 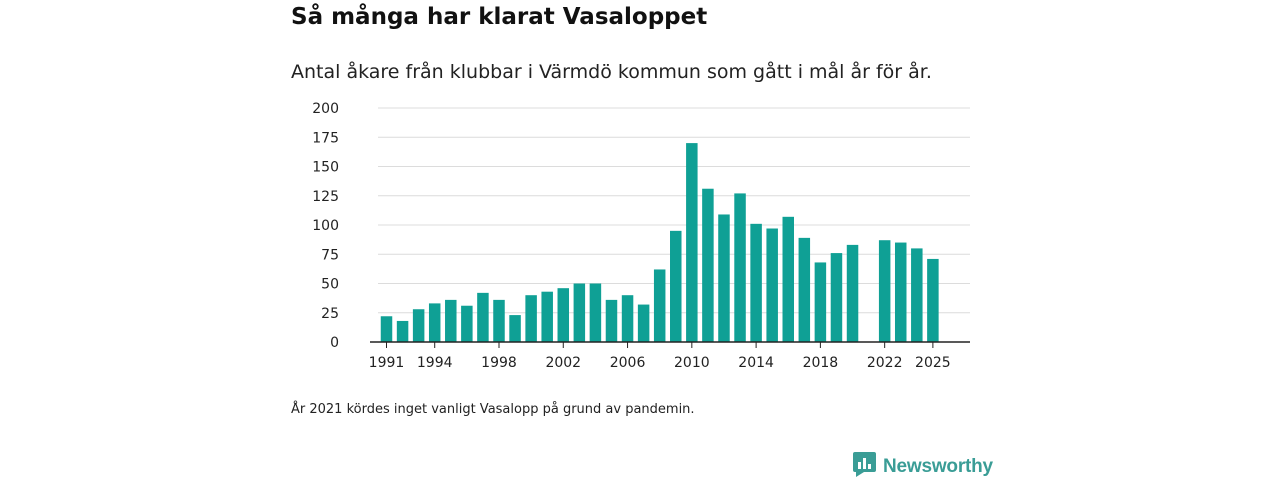 I want to click on newsworthy-logo-icon, so click(x=864, y=466).